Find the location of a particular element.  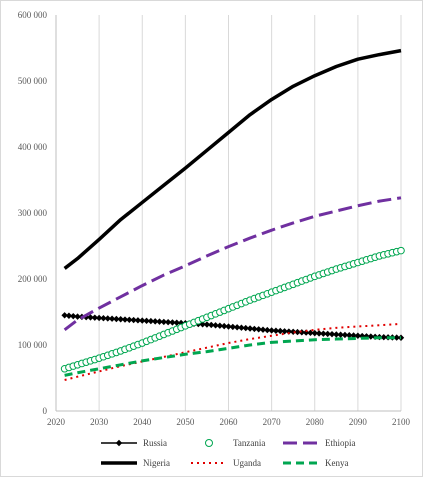

y-tick-label: 100 000 is located at coordinates (33, 345).